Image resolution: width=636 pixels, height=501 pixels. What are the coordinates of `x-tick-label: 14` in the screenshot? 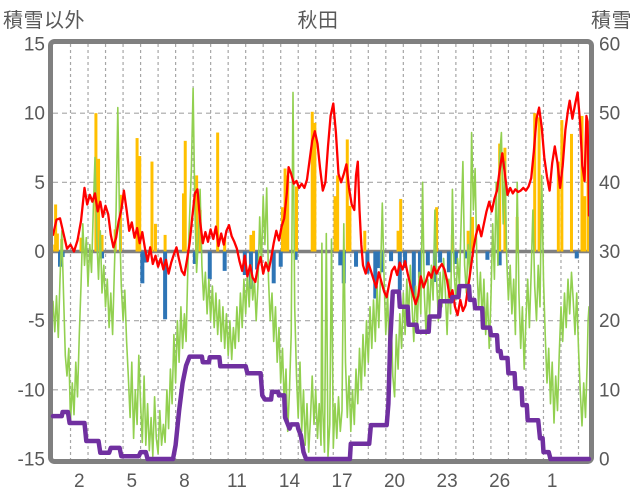 It's located at (290, 481).